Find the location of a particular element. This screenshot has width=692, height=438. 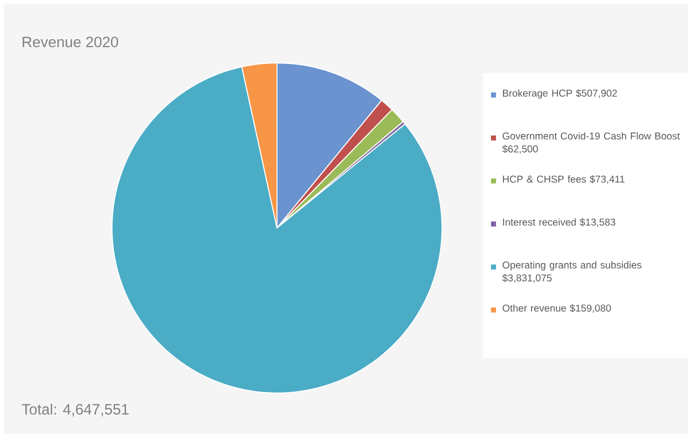

legend-label: Operating grants and subsidies $3,831,075 is located at coordinates (572, 272).